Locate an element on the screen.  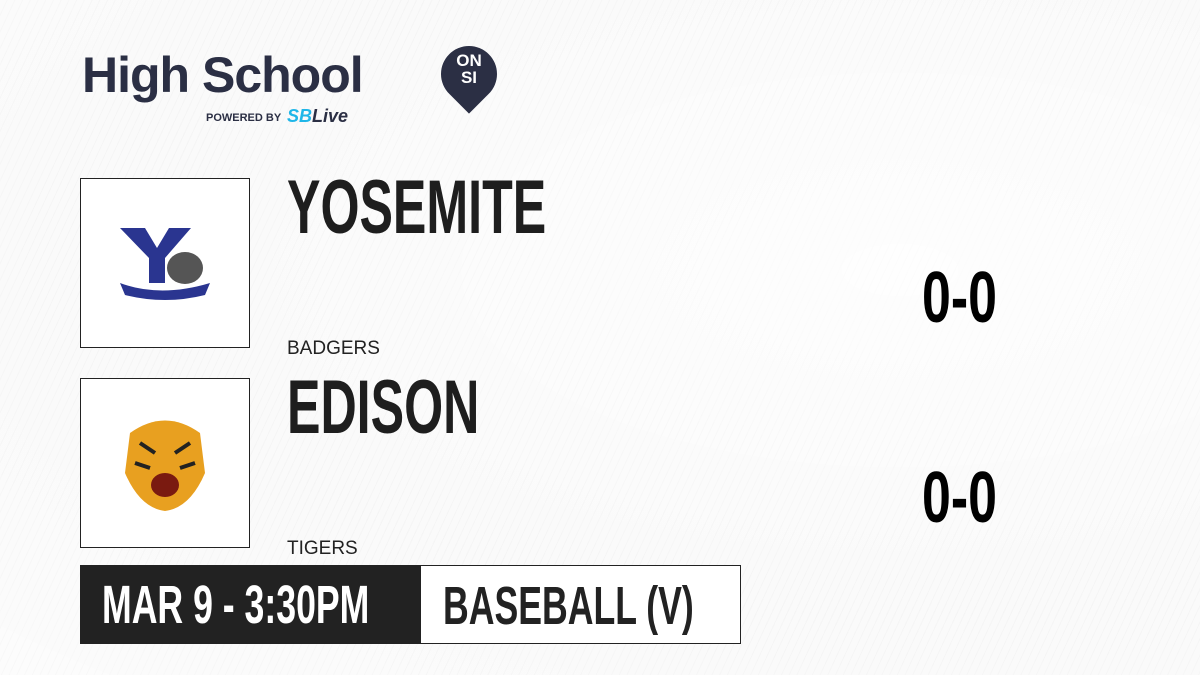
sblive-prefix: SB is located at coordinates (300, 116).